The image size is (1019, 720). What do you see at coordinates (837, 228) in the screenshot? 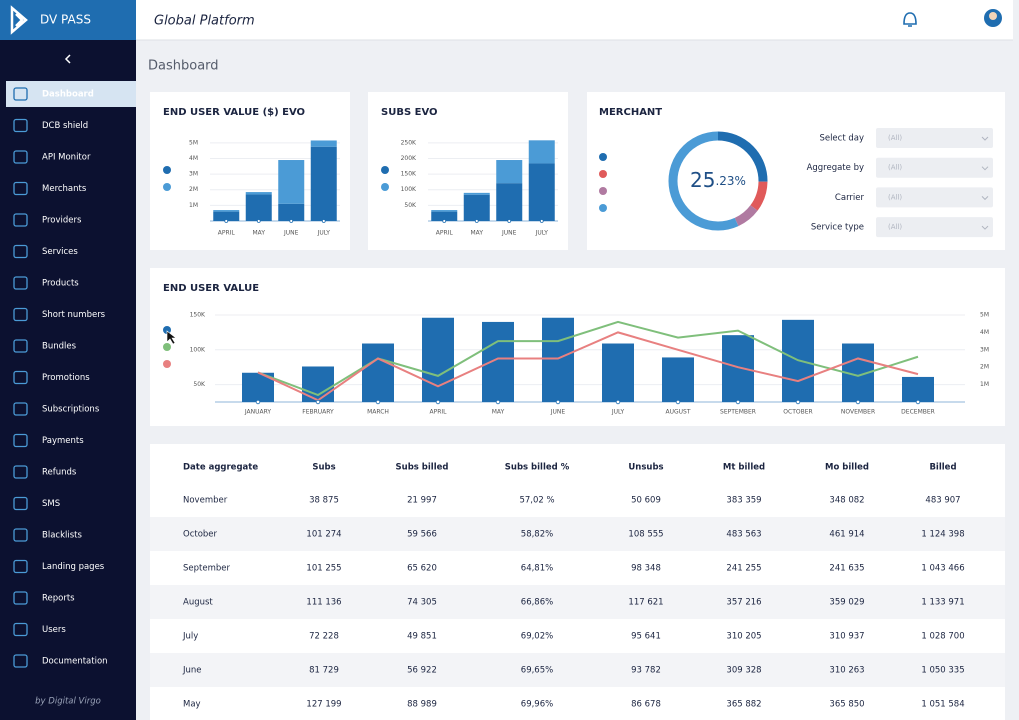
I see `filter-label: Service type` at bounding box center [837, 228].